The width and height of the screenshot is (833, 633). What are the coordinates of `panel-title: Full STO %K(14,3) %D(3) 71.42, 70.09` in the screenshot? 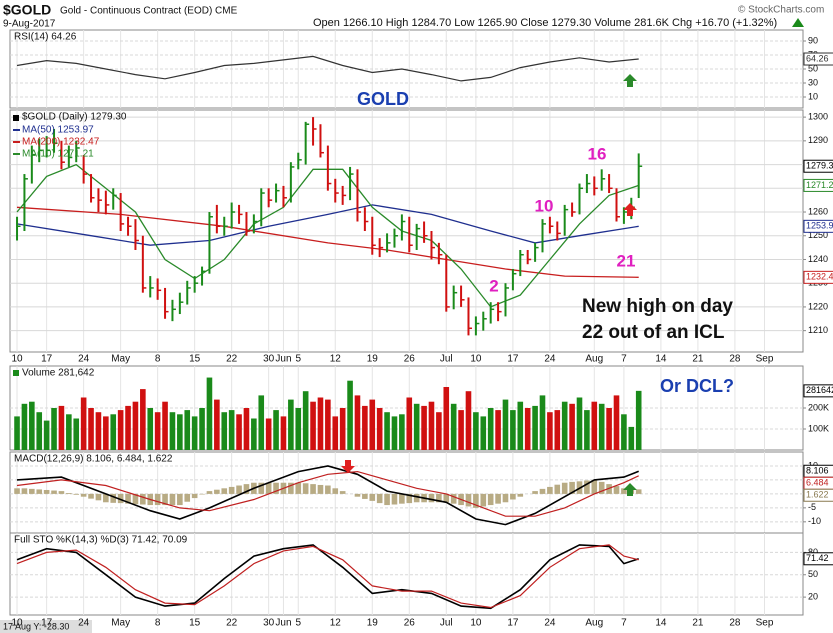 It's located at (101, 540).